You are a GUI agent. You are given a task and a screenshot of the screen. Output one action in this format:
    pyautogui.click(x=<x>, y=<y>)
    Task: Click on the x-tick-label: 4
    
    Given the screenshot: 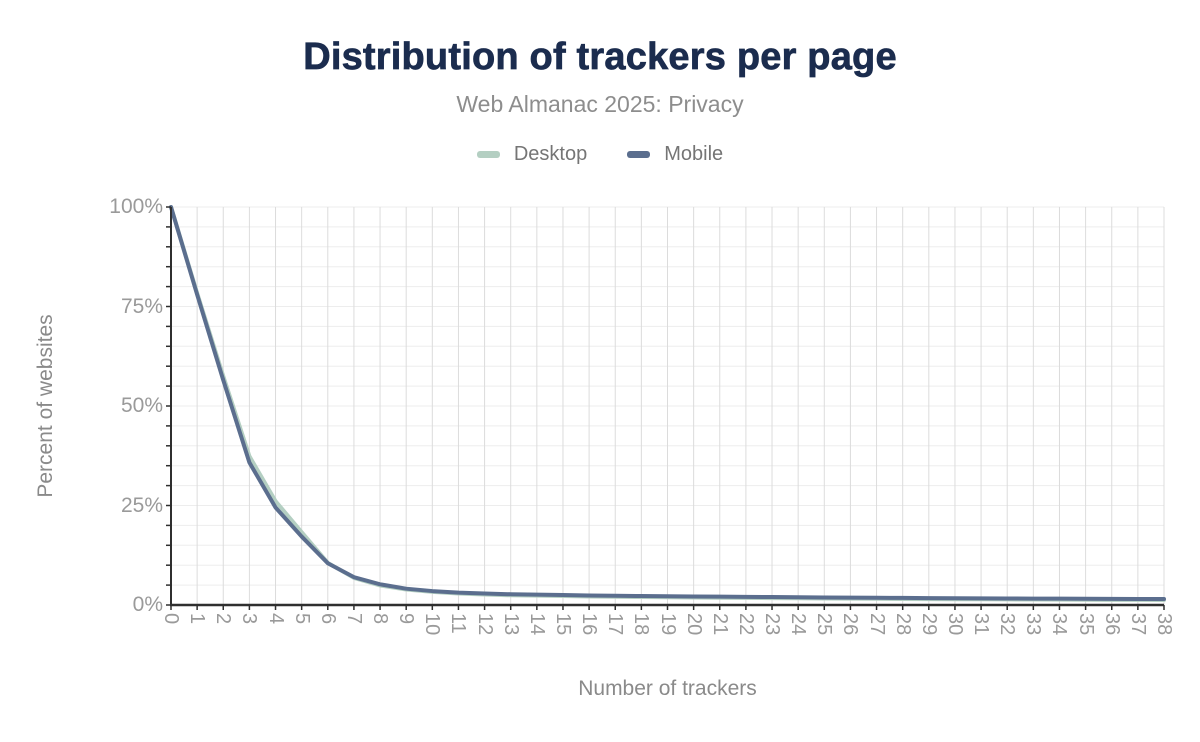 What is the action you would take?
    pyautogui.click(x=275, y=619)
    